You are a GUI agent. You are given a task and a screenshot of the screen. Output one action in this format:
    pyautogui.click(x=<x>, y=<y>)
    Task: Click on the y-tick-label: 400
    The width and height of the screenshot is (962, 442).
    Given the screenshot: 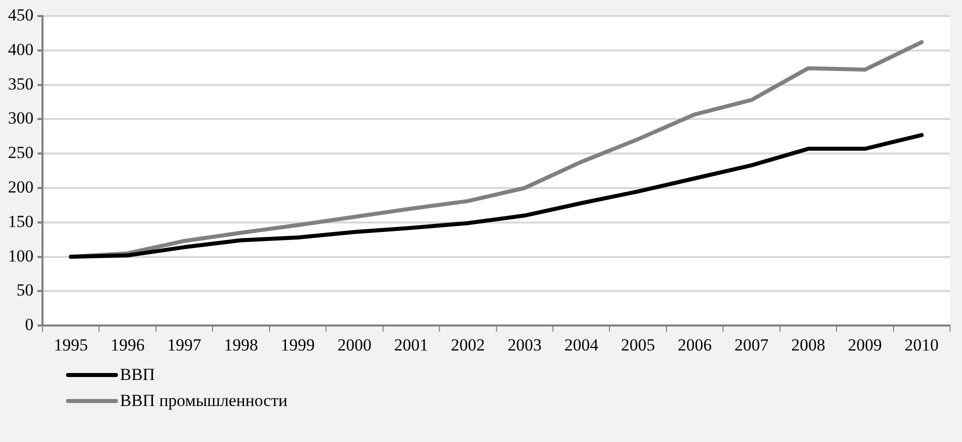 What is the action you would take?
    pyautogui.click(x=21, y=49)
    